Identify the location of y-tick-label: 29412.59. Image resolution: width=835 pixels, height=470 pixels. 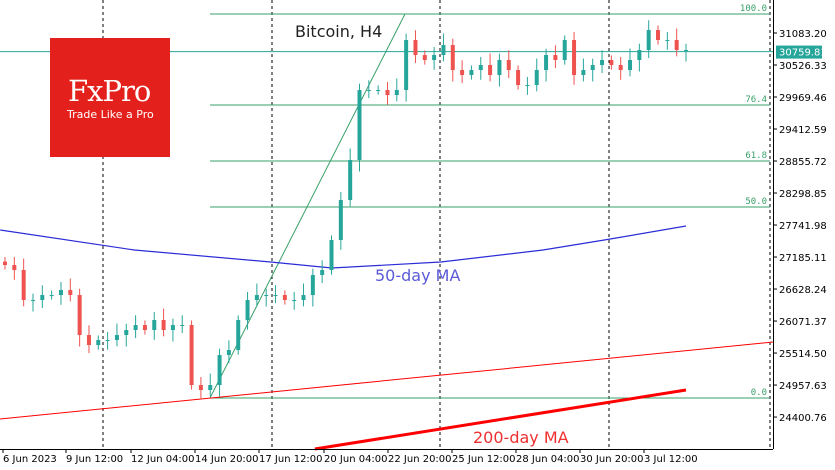
(803, 130).